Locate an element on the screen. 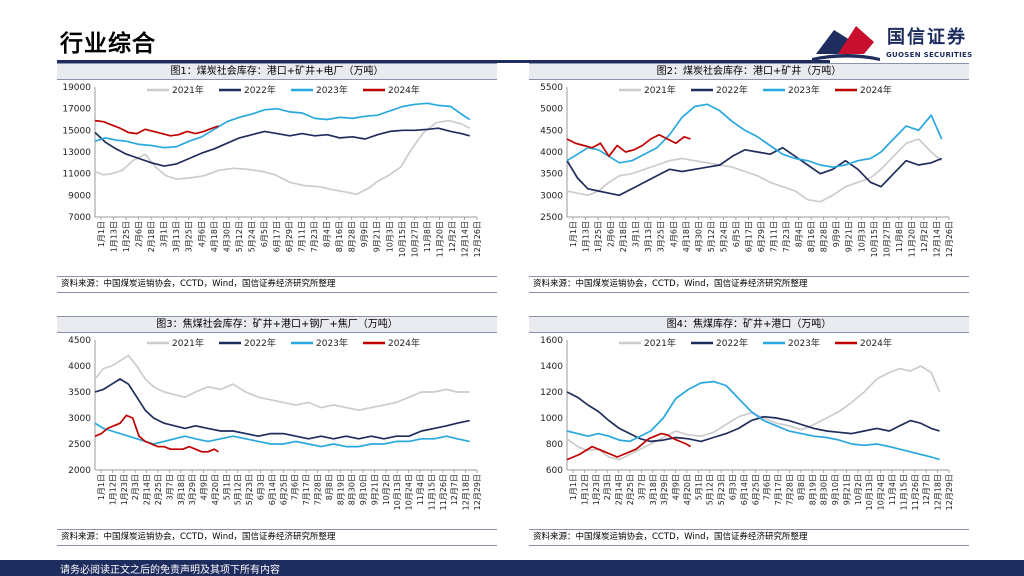 The width and height of the screenshot is (1024, 576). x-tick-label: 10月27日 is located at coordinates (886, 239).